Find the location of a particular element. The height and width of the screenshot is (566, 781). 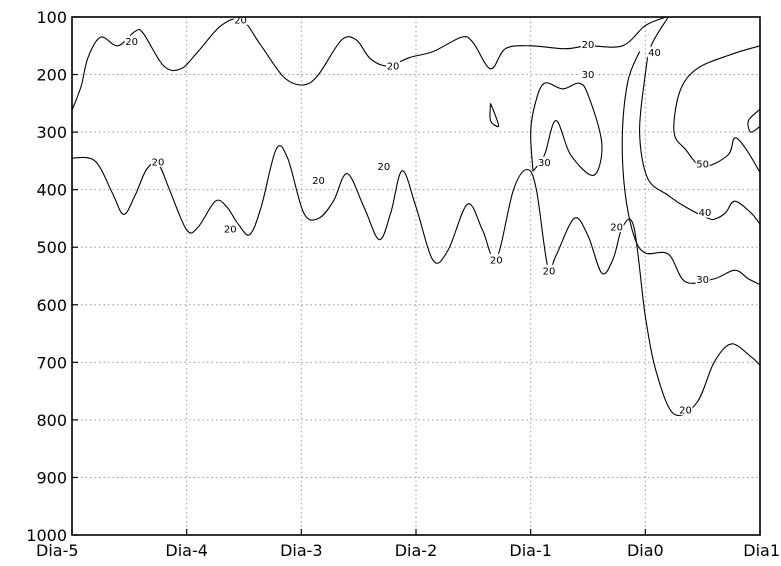

y-tick-label: 600 is located at coordinates (51, 305).